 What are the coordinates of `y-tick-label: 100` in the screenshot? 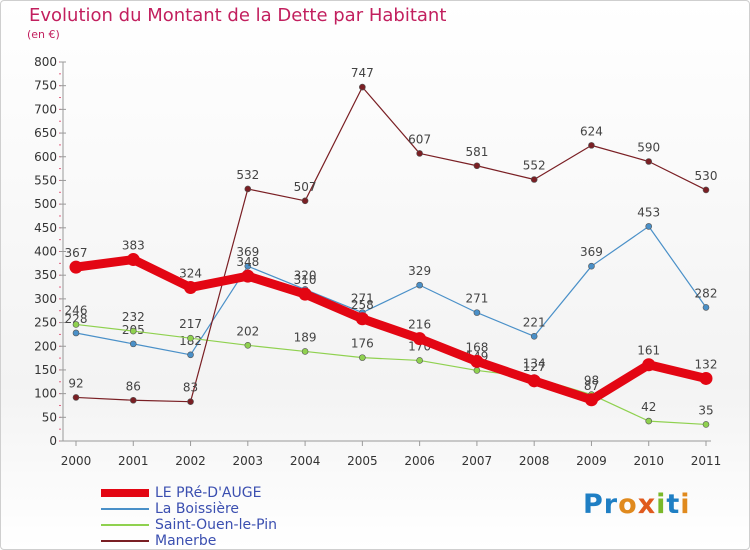 It's located at (45, 394).